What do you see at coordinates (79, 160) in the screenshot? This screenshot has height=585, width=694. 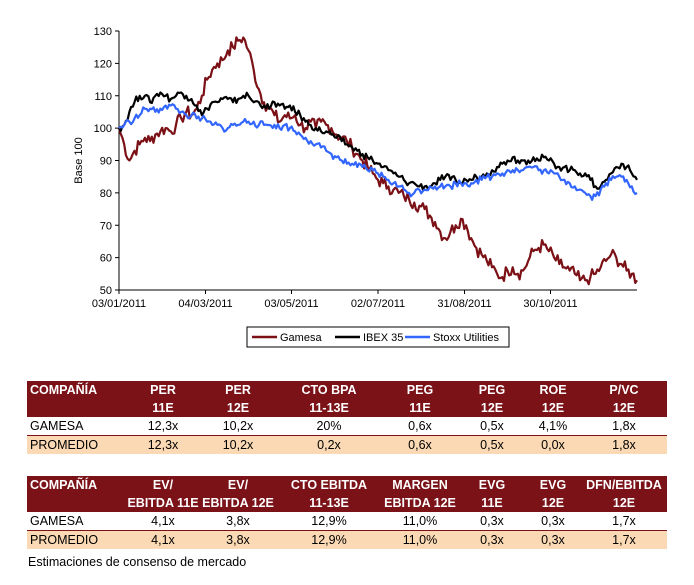 I see `y-axis-label: Base 100` at bounding box center [79, 160].